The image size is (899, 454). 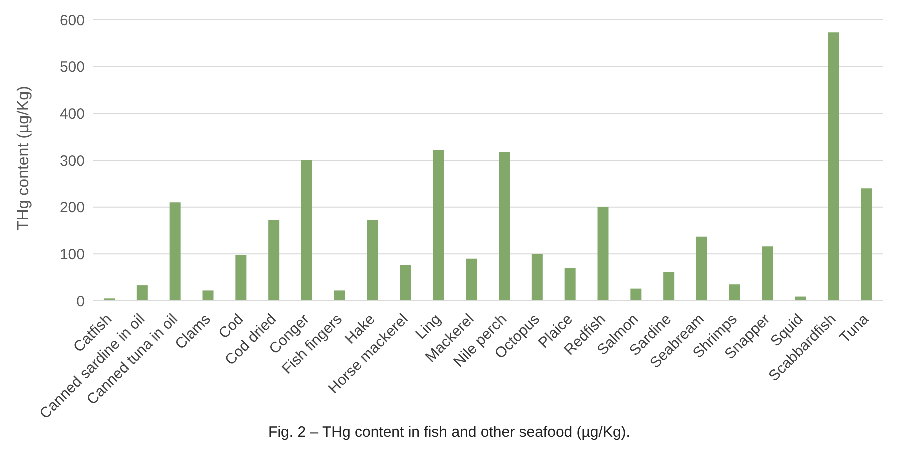 I want to click on y-tick-label: 600, so click(x=72, y=21).